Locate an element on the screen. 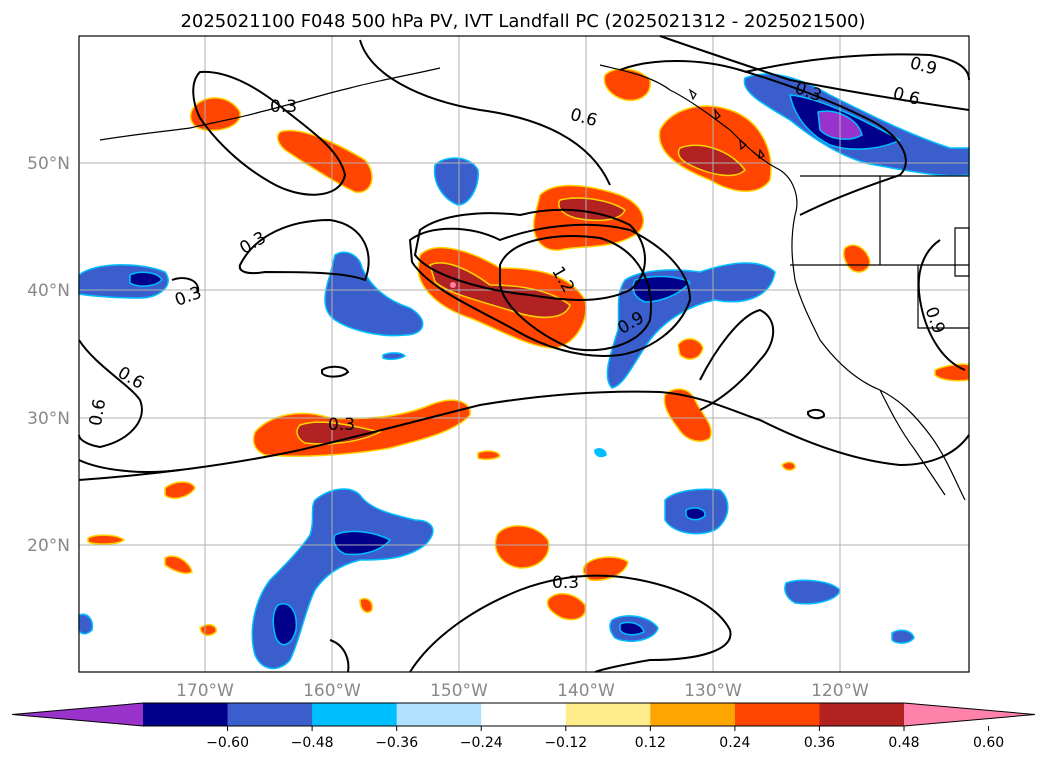 This screenshot has height=765, width=1047. lat-labels: 50°N 40°N 30°N 20°N is located at coordinates (48, 355).